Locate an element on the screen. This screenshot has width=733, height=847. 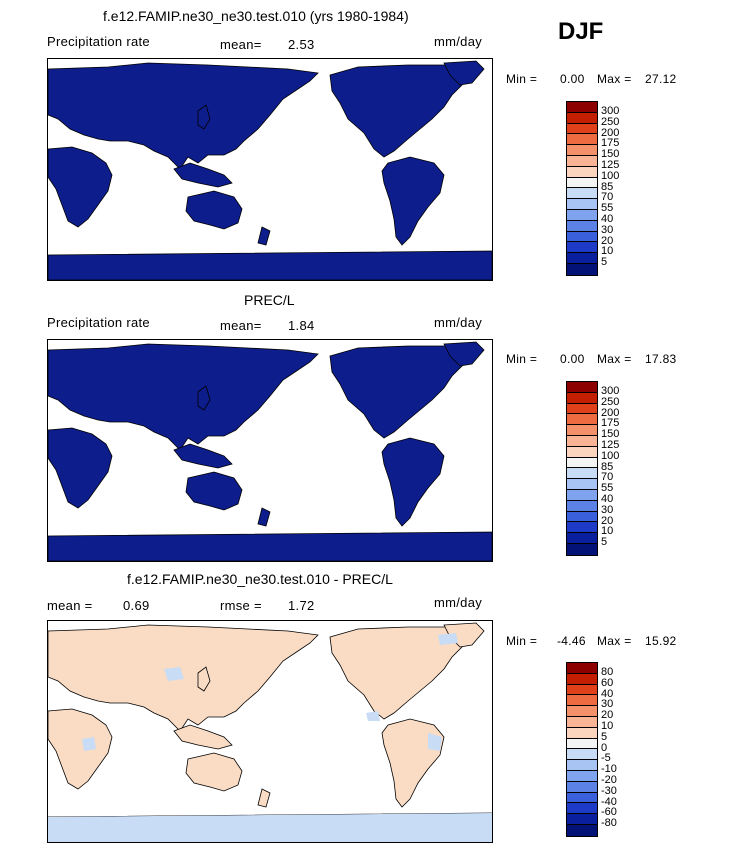
panel3-title: f.e12.FAMIP.ne30_ne30.test.010 - PREC/L is located at coordinates (260, 579).